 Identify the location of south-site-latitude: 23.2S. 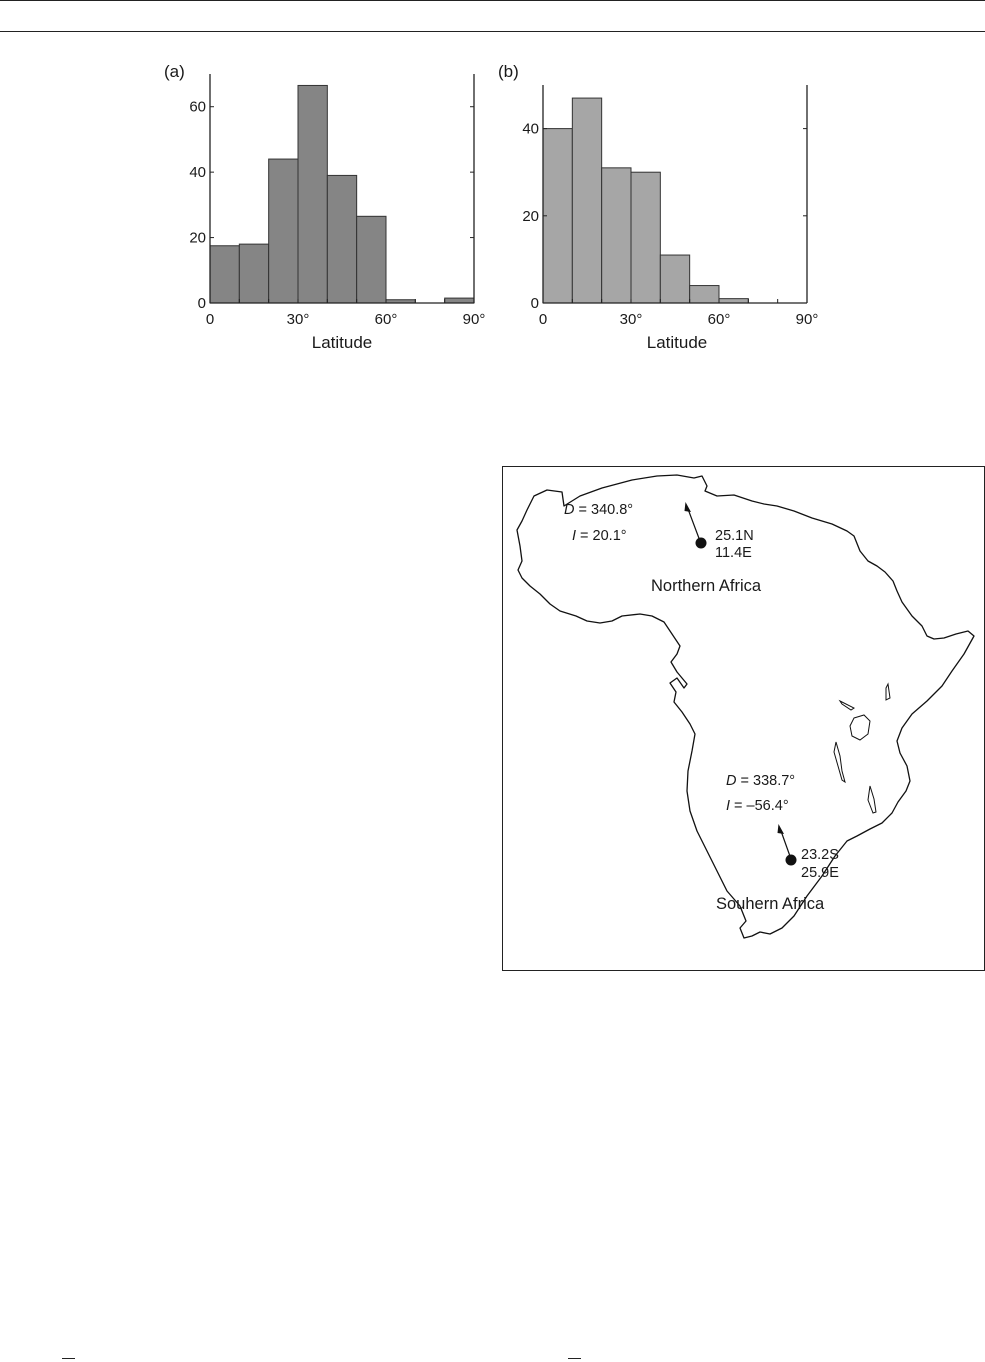
(820, 855).